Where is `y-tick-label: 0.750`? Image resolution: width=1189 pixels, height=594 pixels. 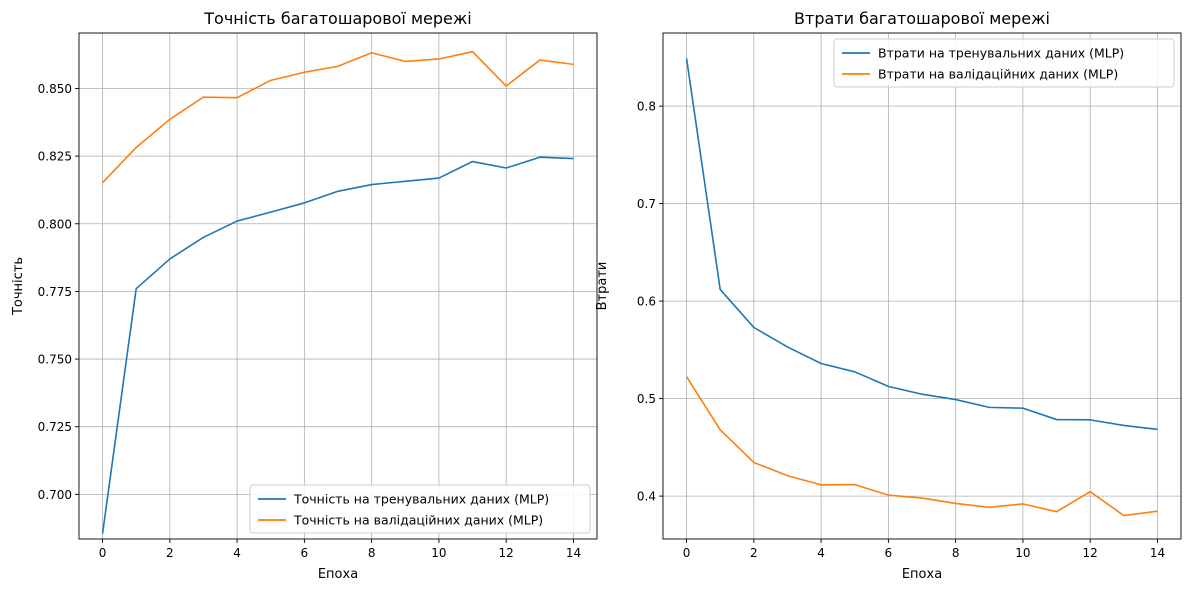 y-tick-label: 0.750 is located at coordinates (55, 360).